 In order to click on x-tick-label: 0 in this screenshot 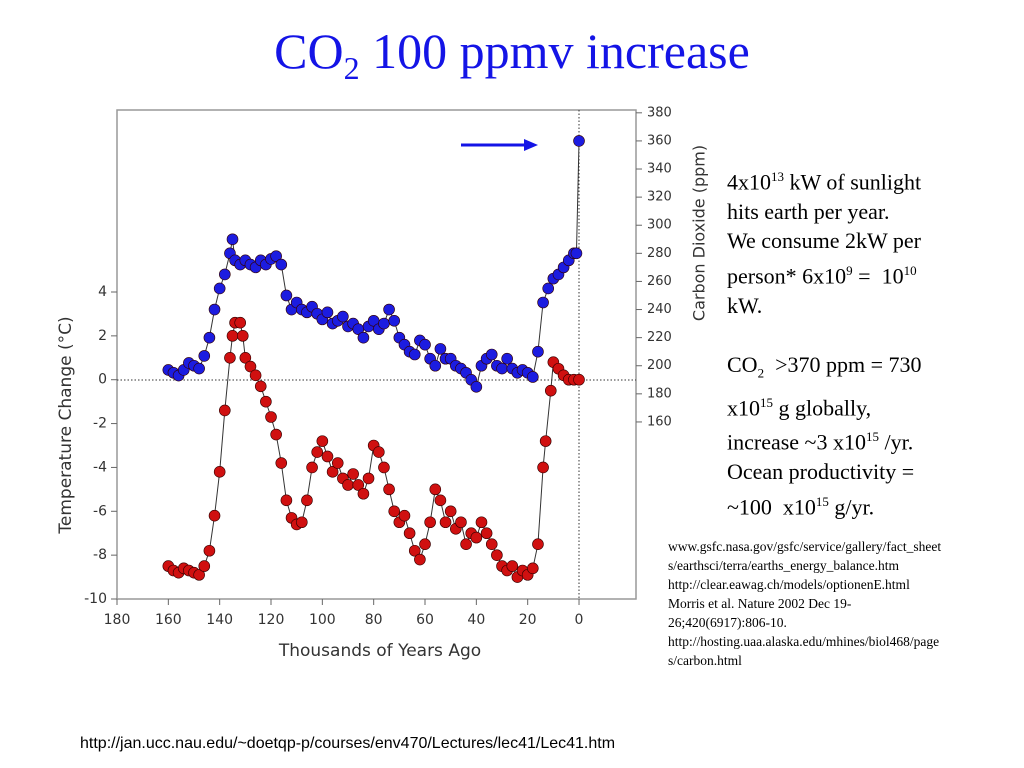, I will do `click(579, 620)`.